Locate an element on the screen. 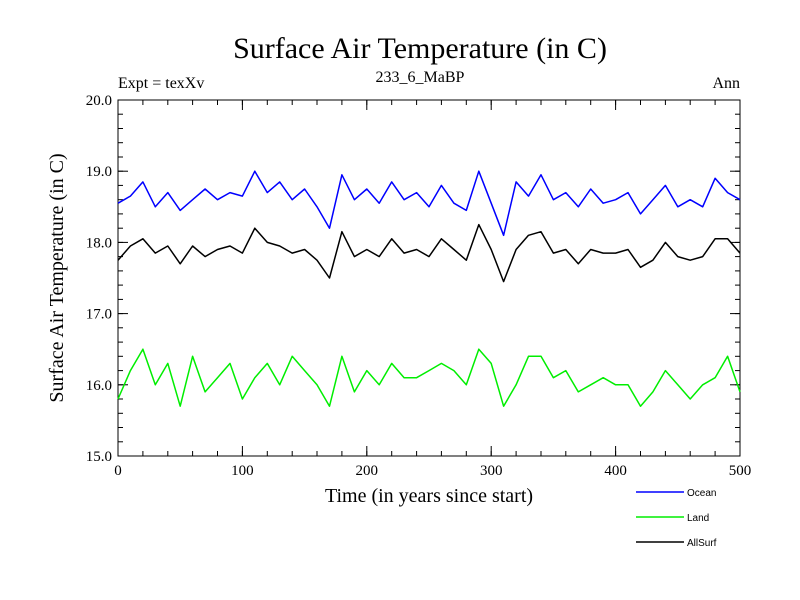 This screenshot has height=600, width=800. y-tick-label: 19.0 is located at coordinates (99, 172).